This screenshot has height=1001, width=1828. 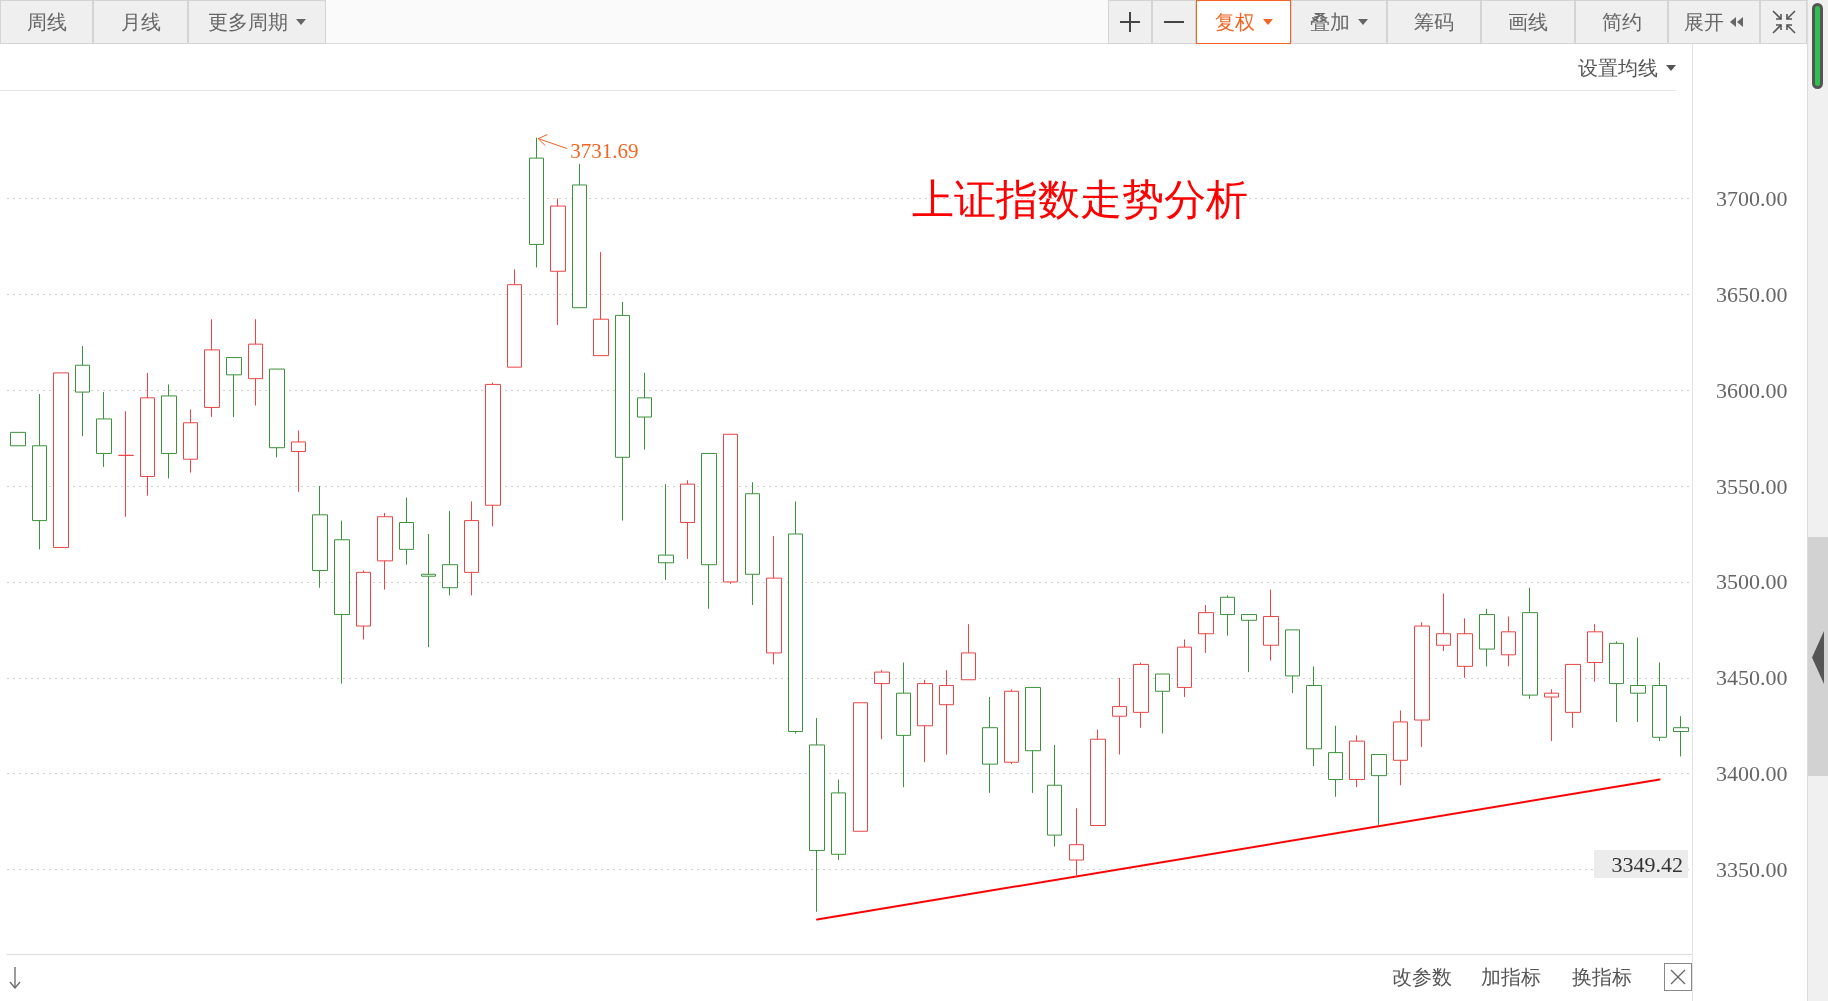 I want to click on y-tick-label: 3550.00, so click(x=1752, y=486).